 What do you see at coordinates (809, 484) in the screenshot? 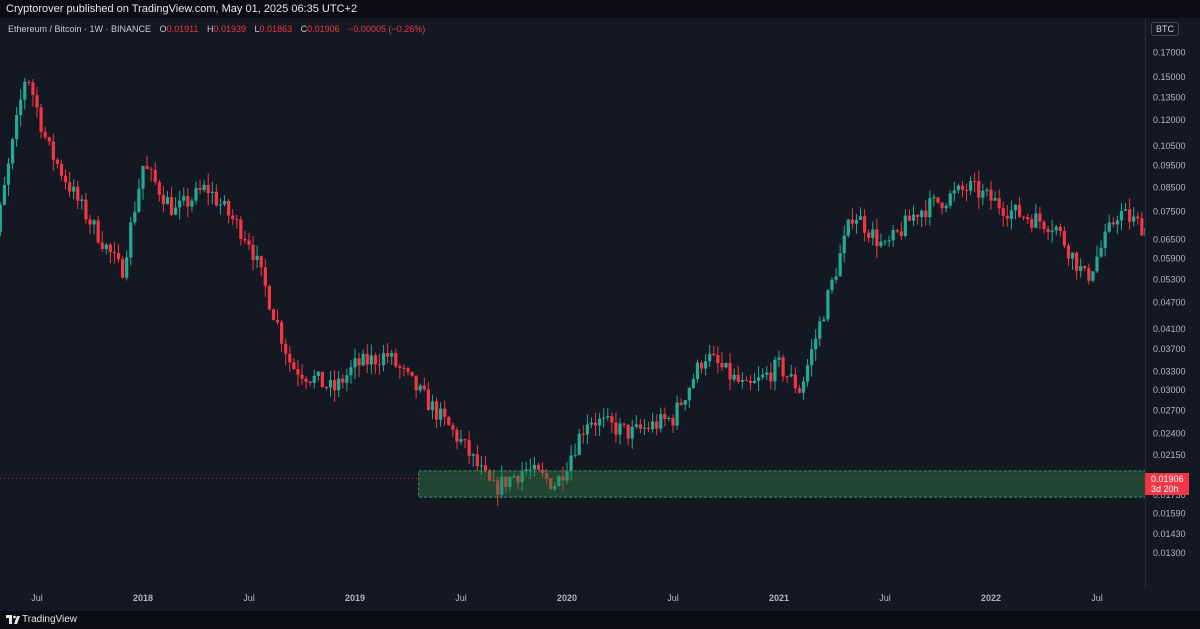
I see `support-zone-box` at bounding box center [809, 484].